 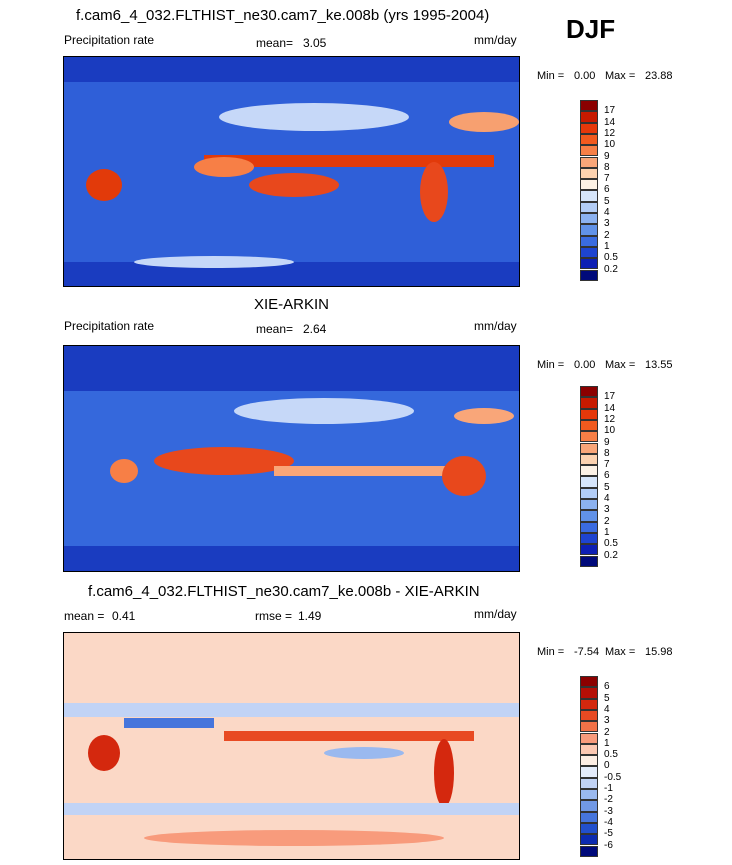 What do you see at coordinates (620, 76) in the screenshot?
I see `panel-1-max-label: Max =` at bounding box center [620, 76].